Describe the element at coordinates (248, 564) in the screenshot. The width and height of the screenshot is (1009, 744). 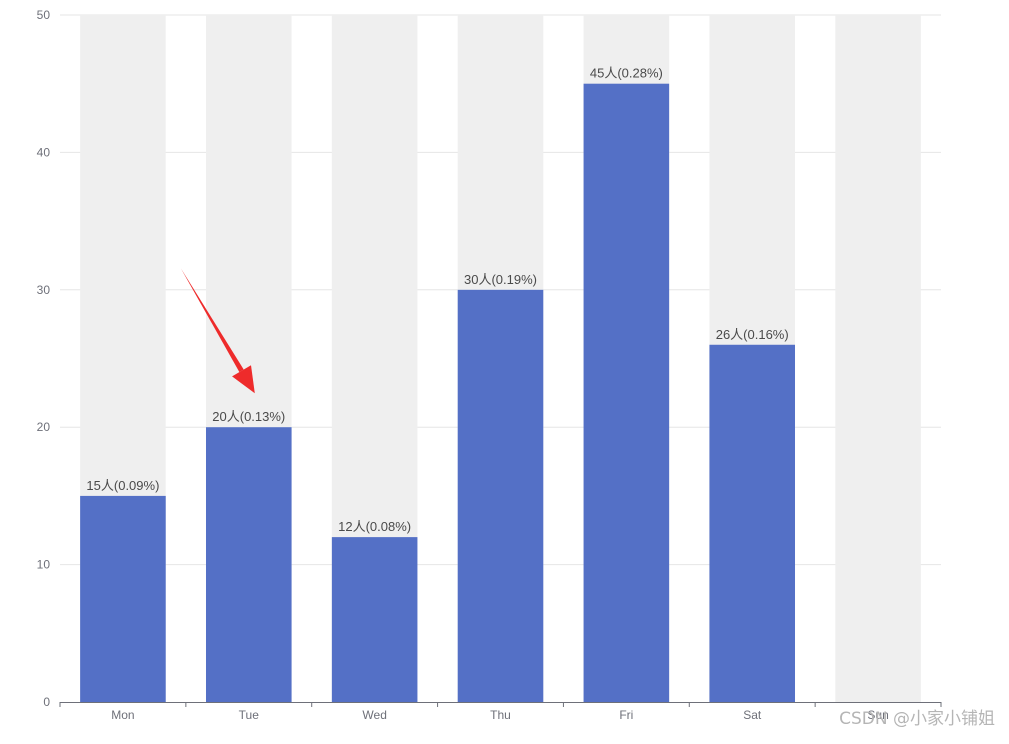
I see `bar-tue` at that location.